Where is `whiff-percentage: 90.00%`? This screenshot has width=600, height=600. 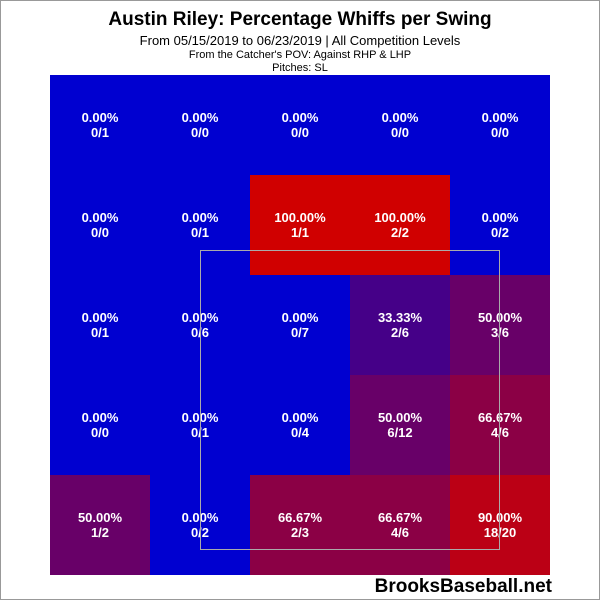
whiff-percentage: 90.00% is located at coordinates (500, 517).